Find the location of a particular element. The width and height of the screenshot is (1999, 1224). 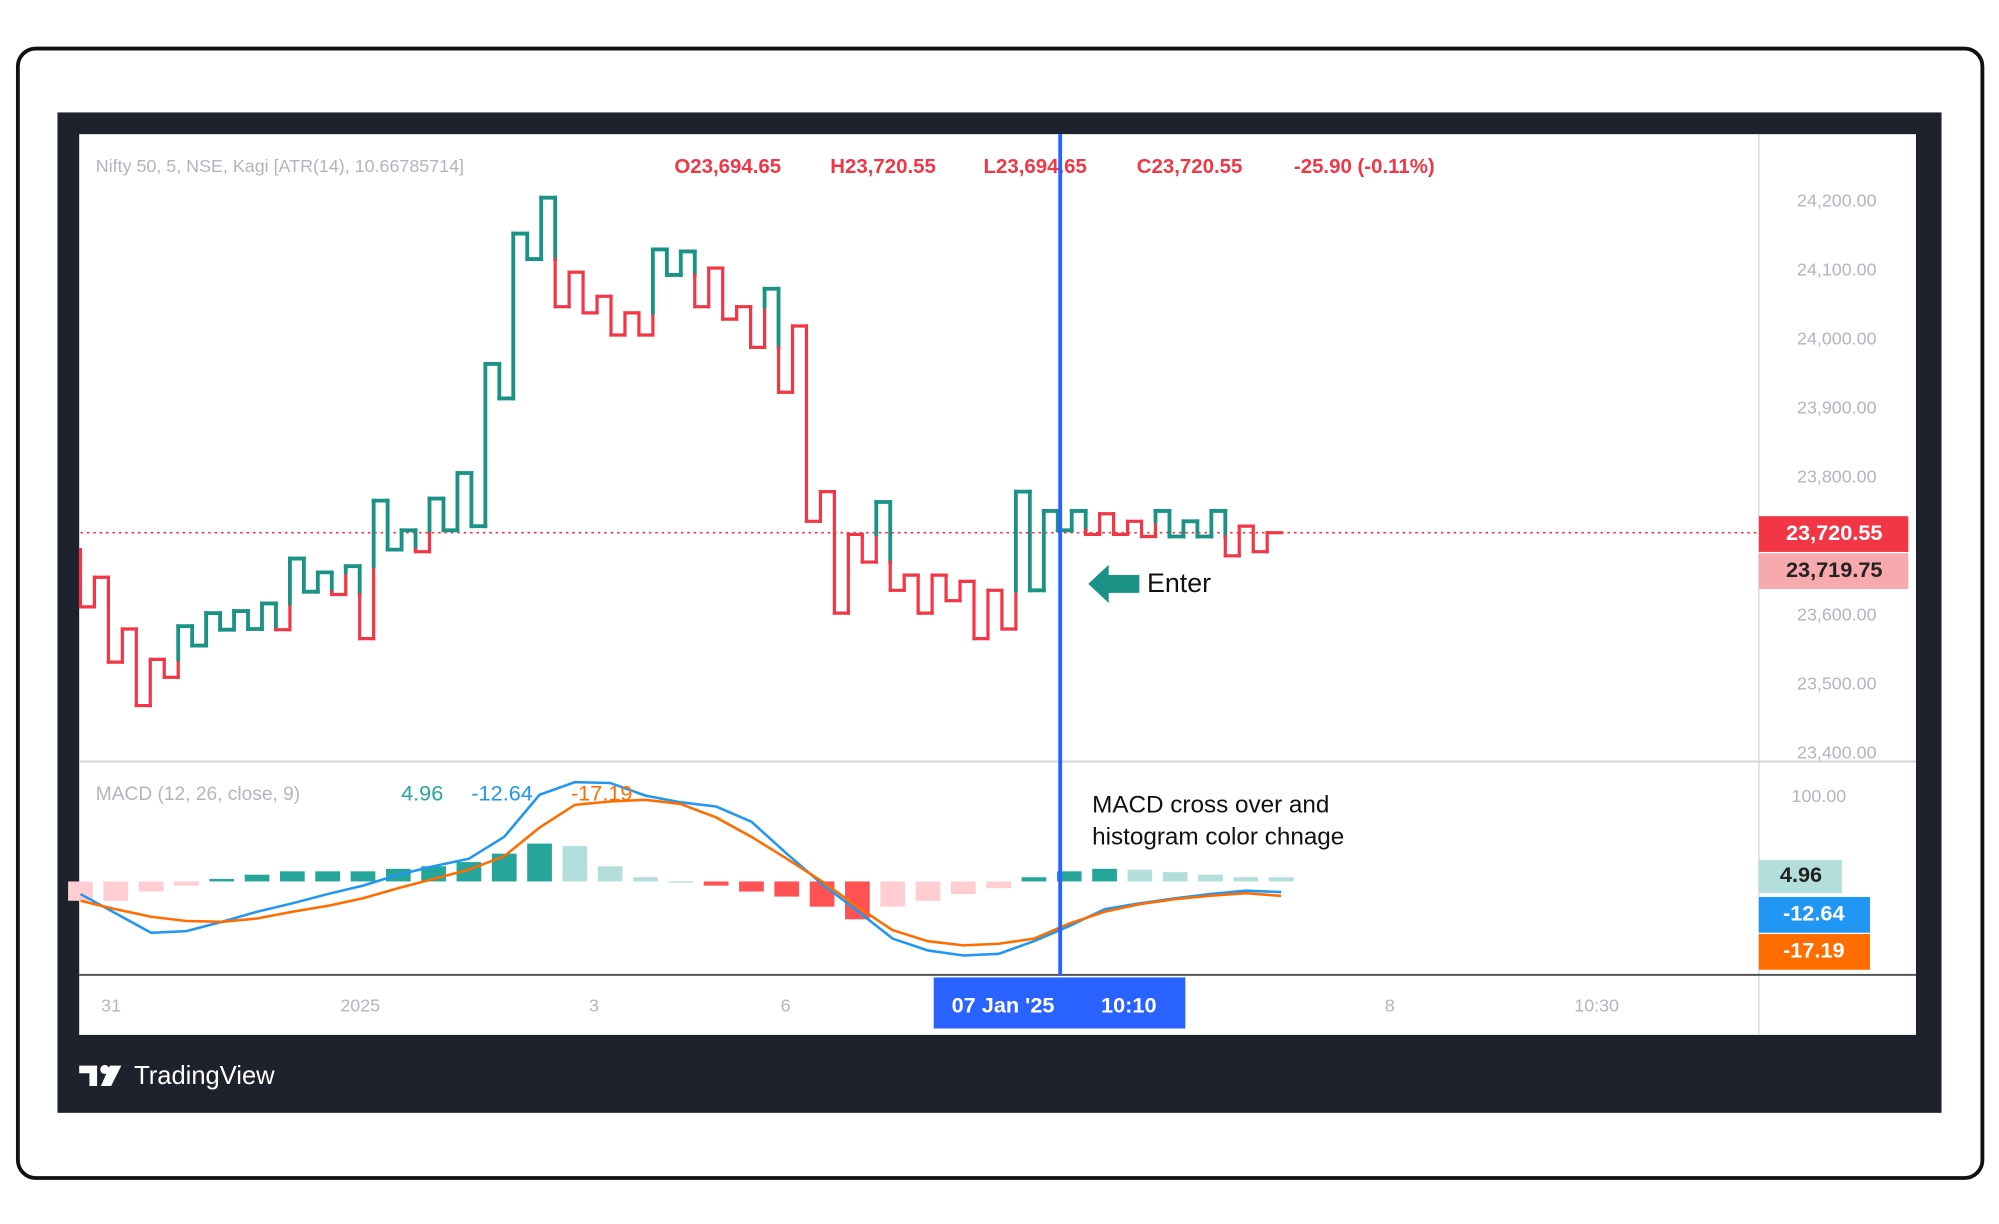

macd-legend-value: -12.64 is located at coordinates (502, 792).